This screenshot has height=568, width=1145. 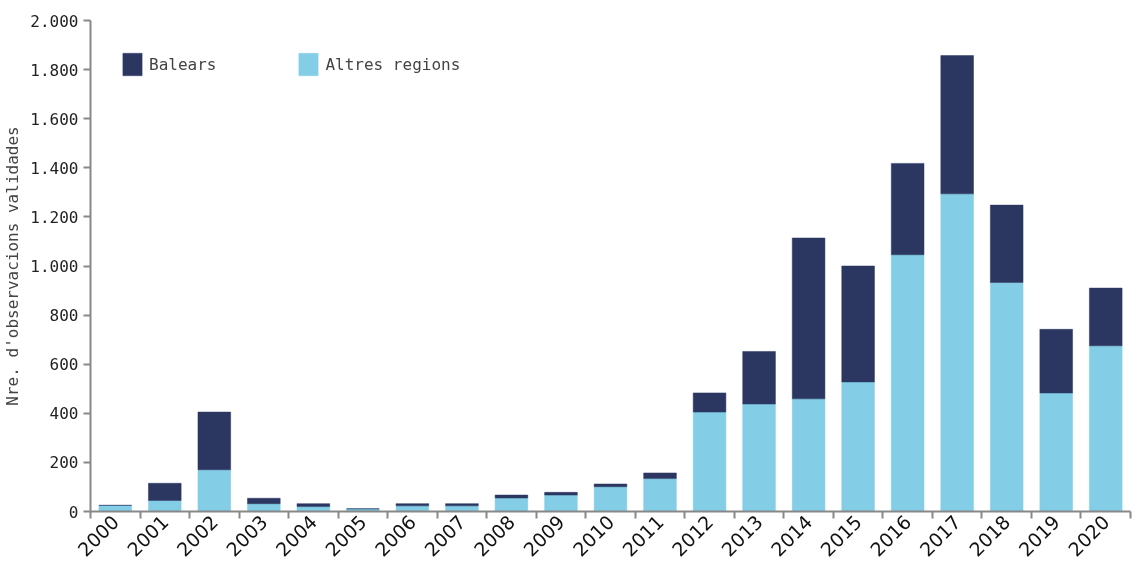 What do you see at coordinates (54, 21) in the screenshot?
I see `y-tick-label: 2.000` at bounding box center [54, 21].